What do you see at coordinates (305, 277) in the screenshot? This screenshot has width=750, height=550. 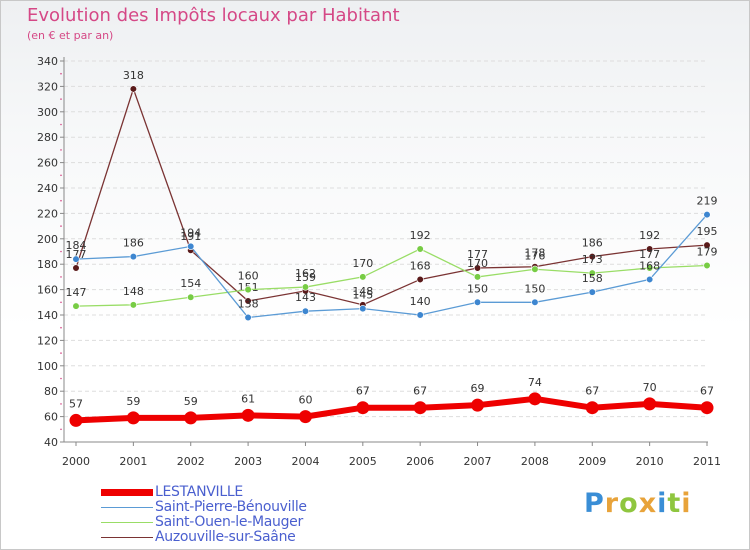 I see `data-label: 159` at bounding box center [305, 277].